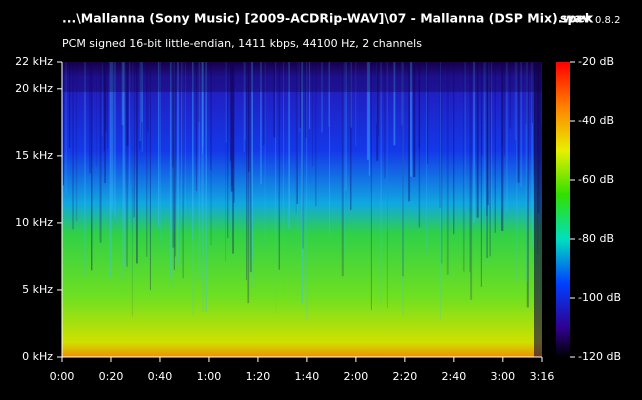 The image size is (642, 400). I want to click on x-tick-label: 0:40, so click(160, 376).